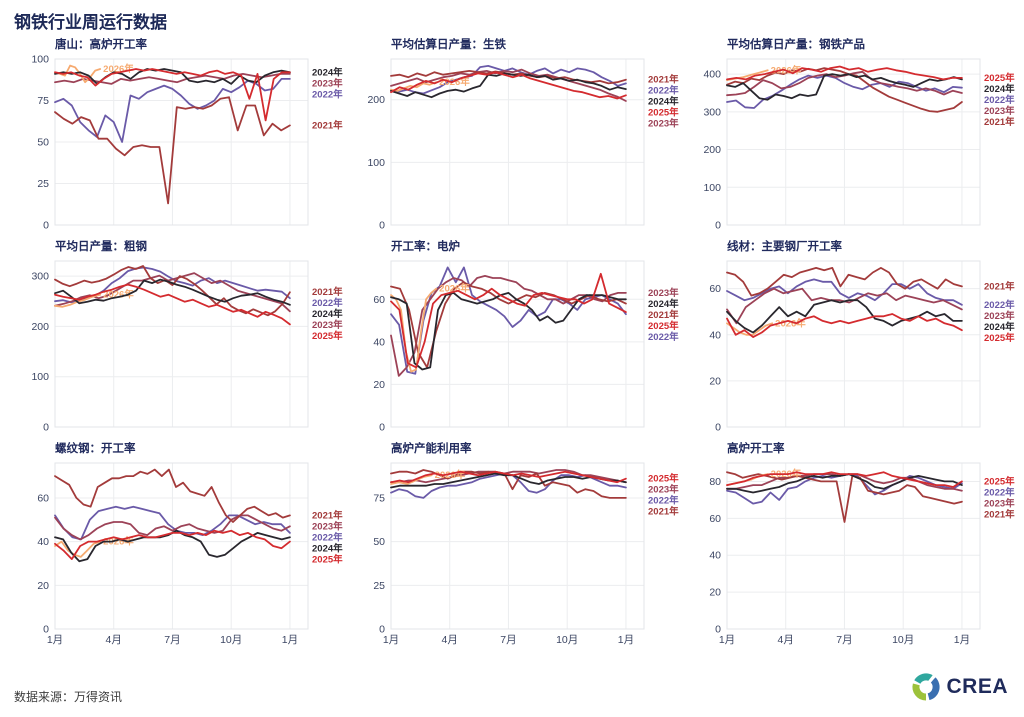 The image size is (1024, 717). Describe the element at coordinates (448, 45) in the screenshot. I see `chart-title: 平均估算日产量：生铁` at that location.